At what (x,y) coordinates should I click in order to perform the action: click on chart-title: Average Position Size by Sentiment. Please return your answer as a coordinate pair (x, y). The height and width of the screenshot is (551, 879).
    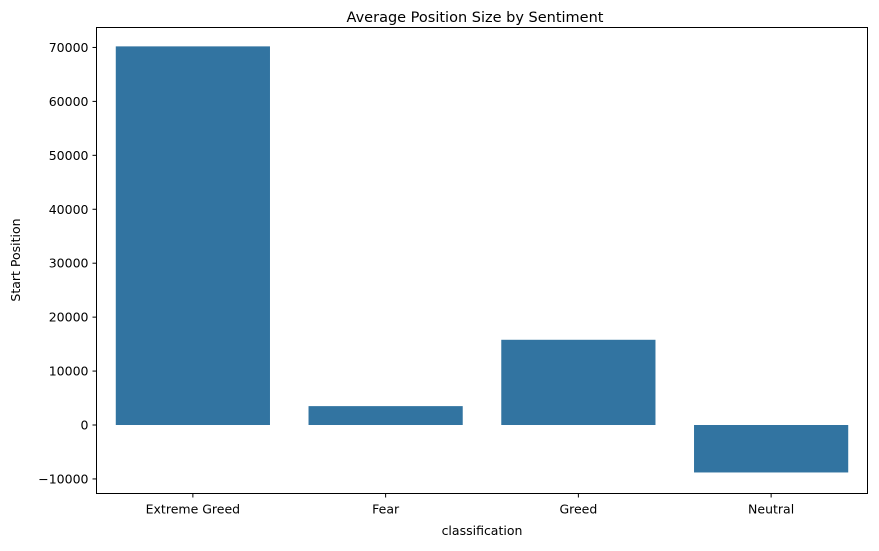
    Looking at the image, I should click on (475, 18).